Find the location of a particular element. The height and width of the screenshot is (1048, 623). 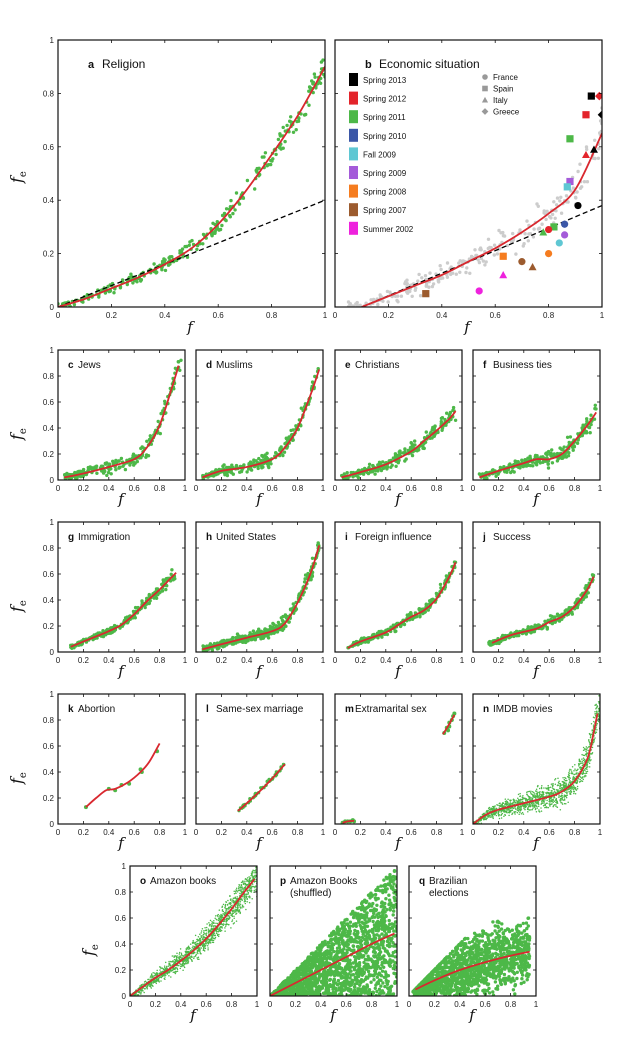

x-tick-label: 0.4 is located at coordinates (442, 315).